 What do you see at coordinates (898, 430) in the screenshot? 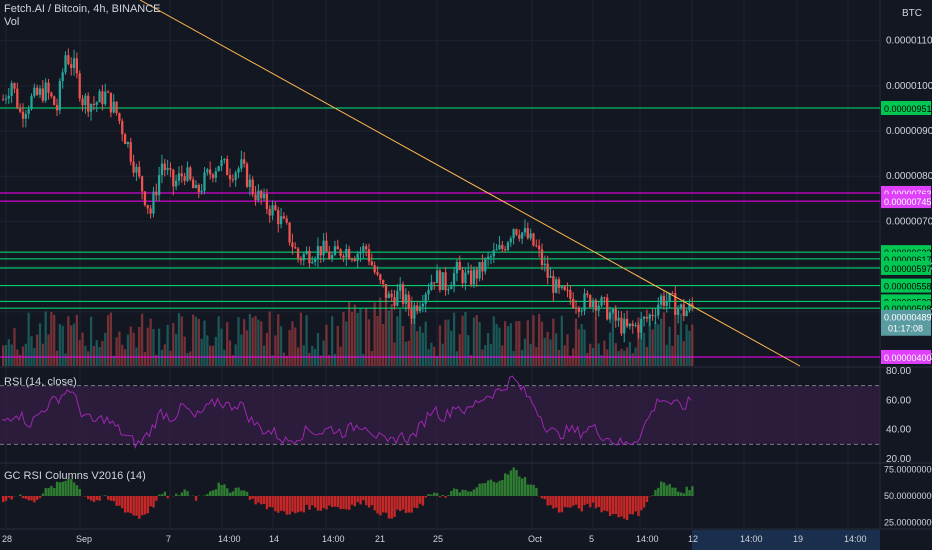
I see `rsi-tick-label: 40.00` at bounding box center [898, 430].